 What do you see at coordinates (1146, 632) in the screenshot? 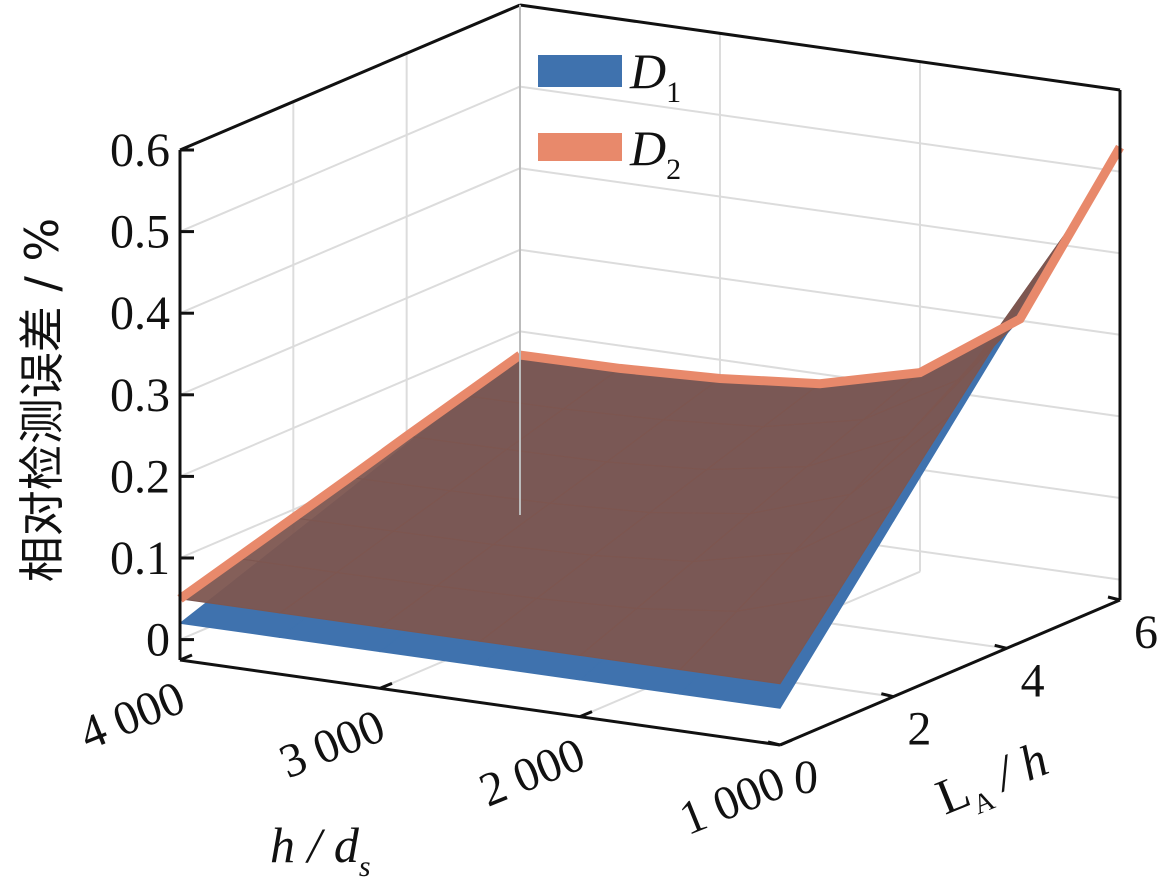
I see `y-tick-label: 6` at bounding box center [1146, 632].